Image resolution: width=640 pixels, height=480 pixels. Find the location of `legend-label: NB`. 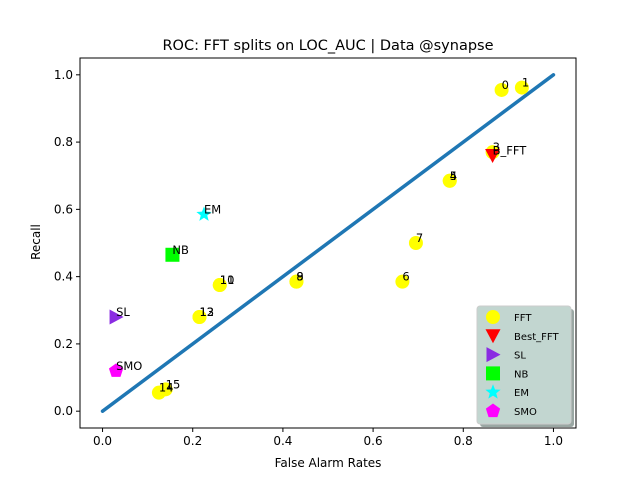

legend-label: NB is located at coordinates (521, 374).